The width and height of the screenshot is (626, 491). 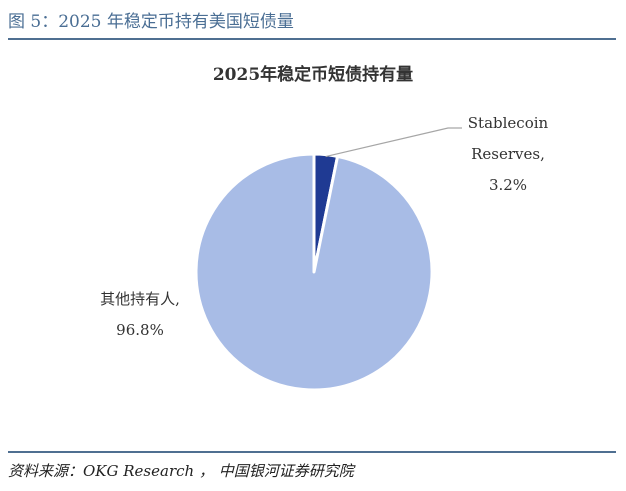 I want to click on slice-label-1-line-2: Reserves,, so click(x=508, y=154).